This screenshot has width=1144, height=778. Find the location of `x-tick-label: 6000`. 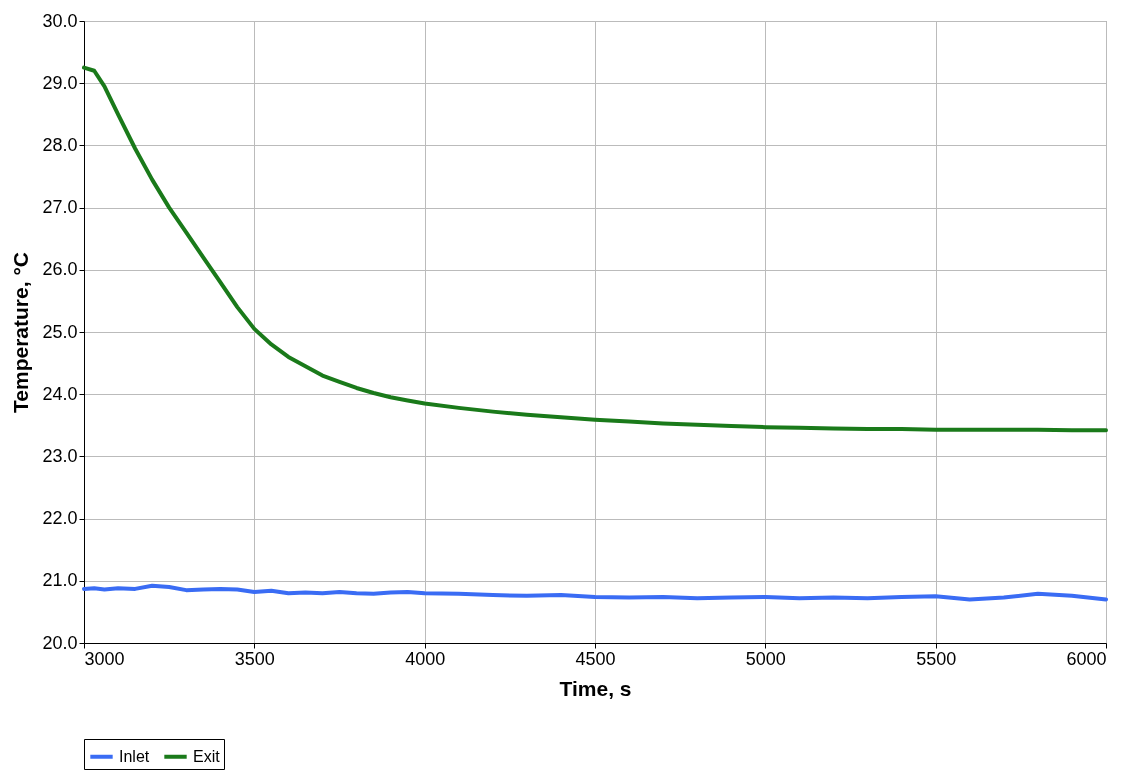

x-tick-label: 6000 is located at coordinates (1086, 658).